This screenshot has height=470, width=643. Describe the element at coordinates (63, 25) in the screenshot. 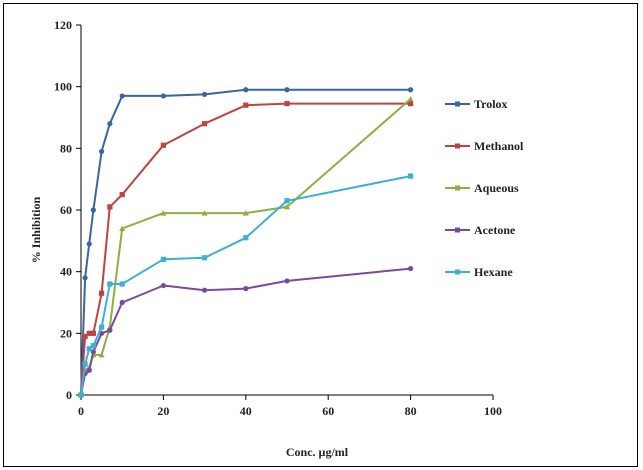

I see `y-tick-label: 120` at that location.